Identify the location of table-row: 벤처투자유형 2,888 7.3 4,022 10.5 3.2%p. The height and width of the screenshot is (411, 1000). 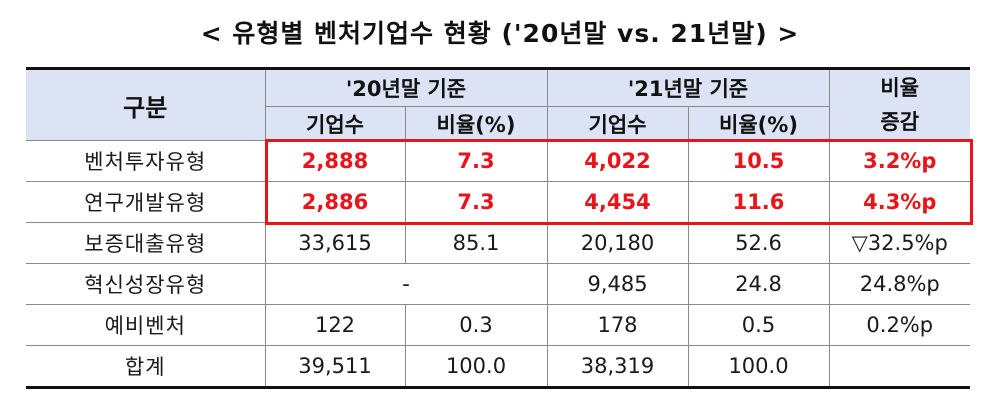
(498, 161).